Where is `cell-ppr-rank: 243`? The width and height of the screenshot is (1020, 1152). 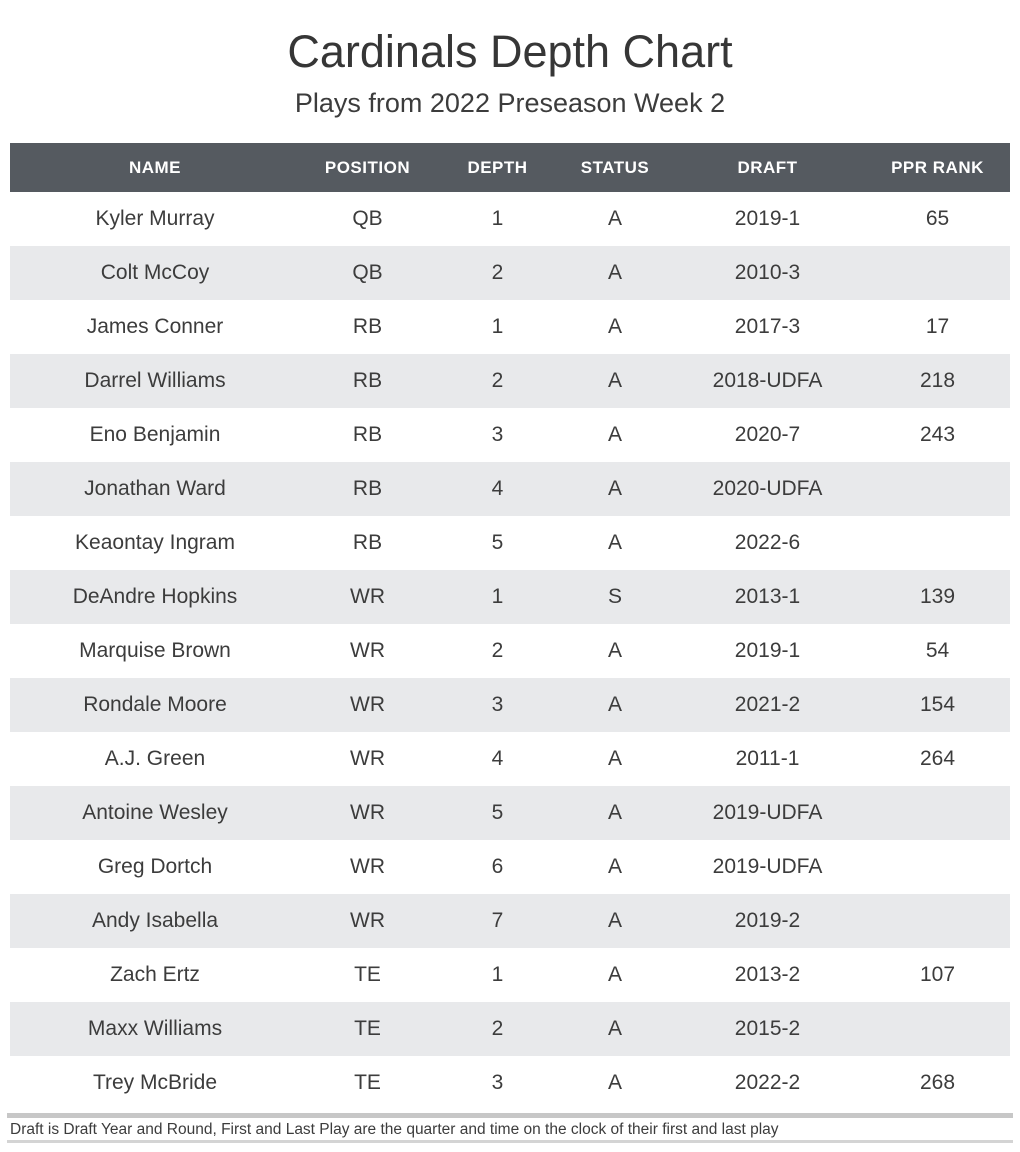
cell-ppr-rank: 243 is located at coordinates (937, 434).